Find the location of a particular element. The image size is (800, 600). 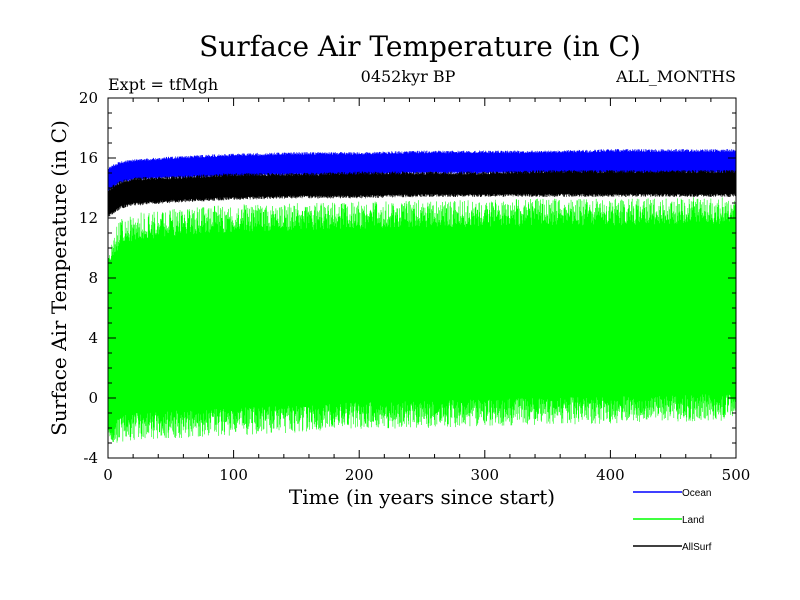

y-axis-label: Surface Air Temperature (in C) is located at coordinates (59, 278).